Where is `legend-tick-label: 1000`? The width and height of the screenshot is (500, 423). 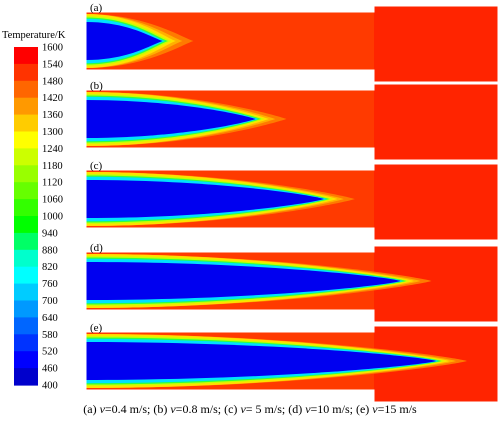 legend-tick-label: 1000 is located at coordinates (52, 217).